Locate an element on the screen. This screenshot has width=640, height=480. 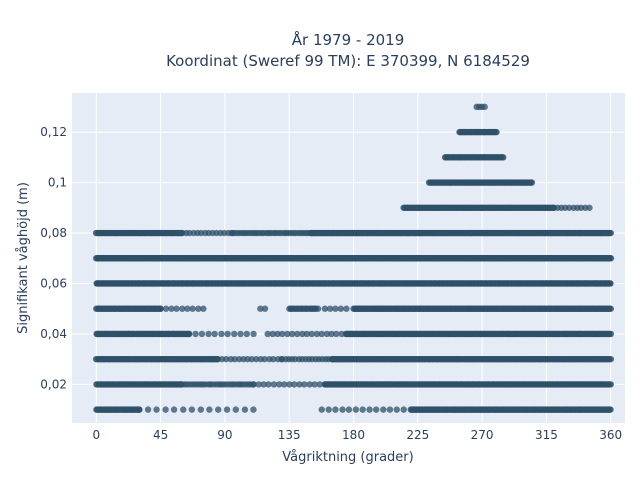
y-axis-title: Signifikant våghöjd (m) is located at coordinates (23, 258).